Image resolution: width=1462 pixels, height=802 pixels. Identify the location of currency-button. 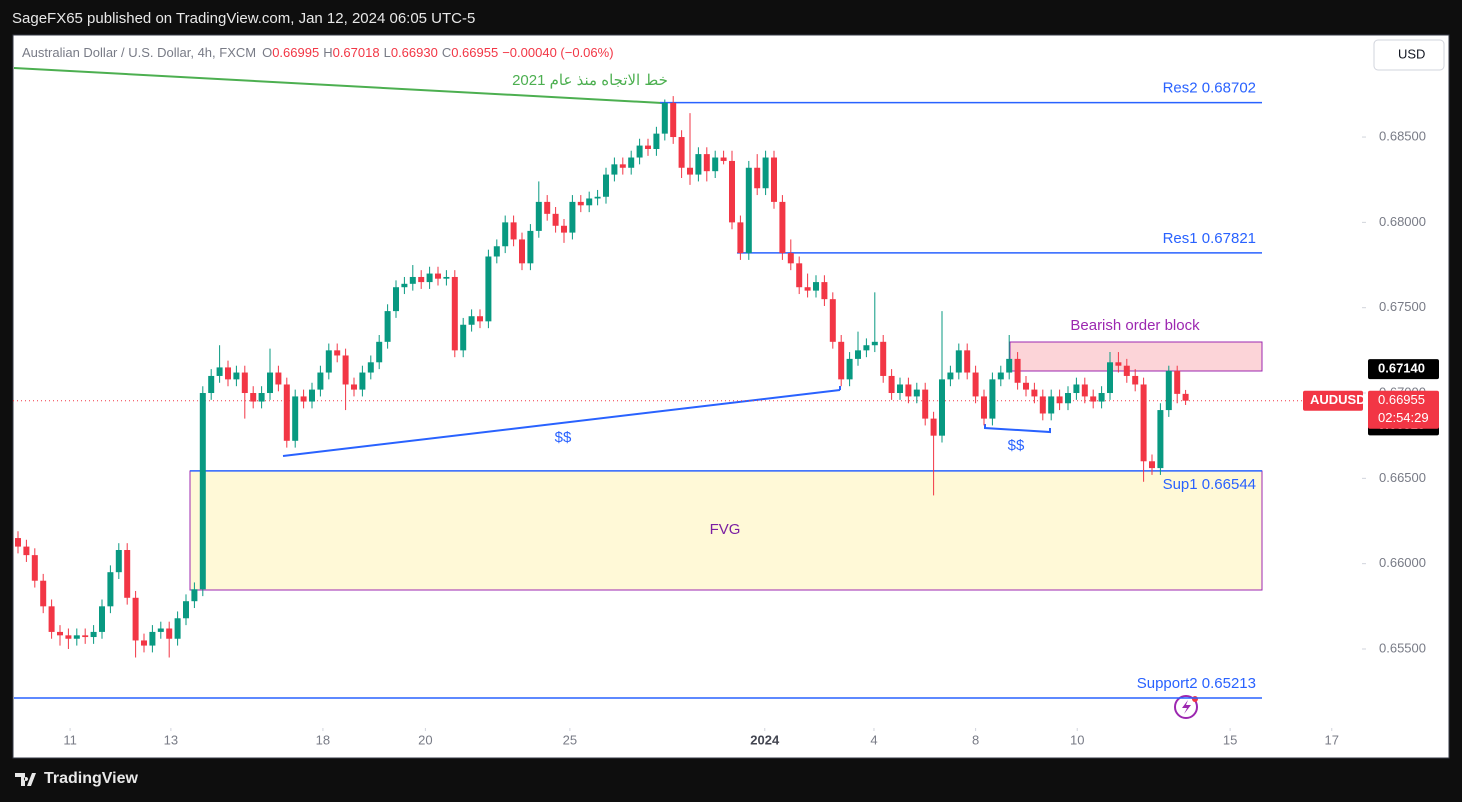
(1409, 55).